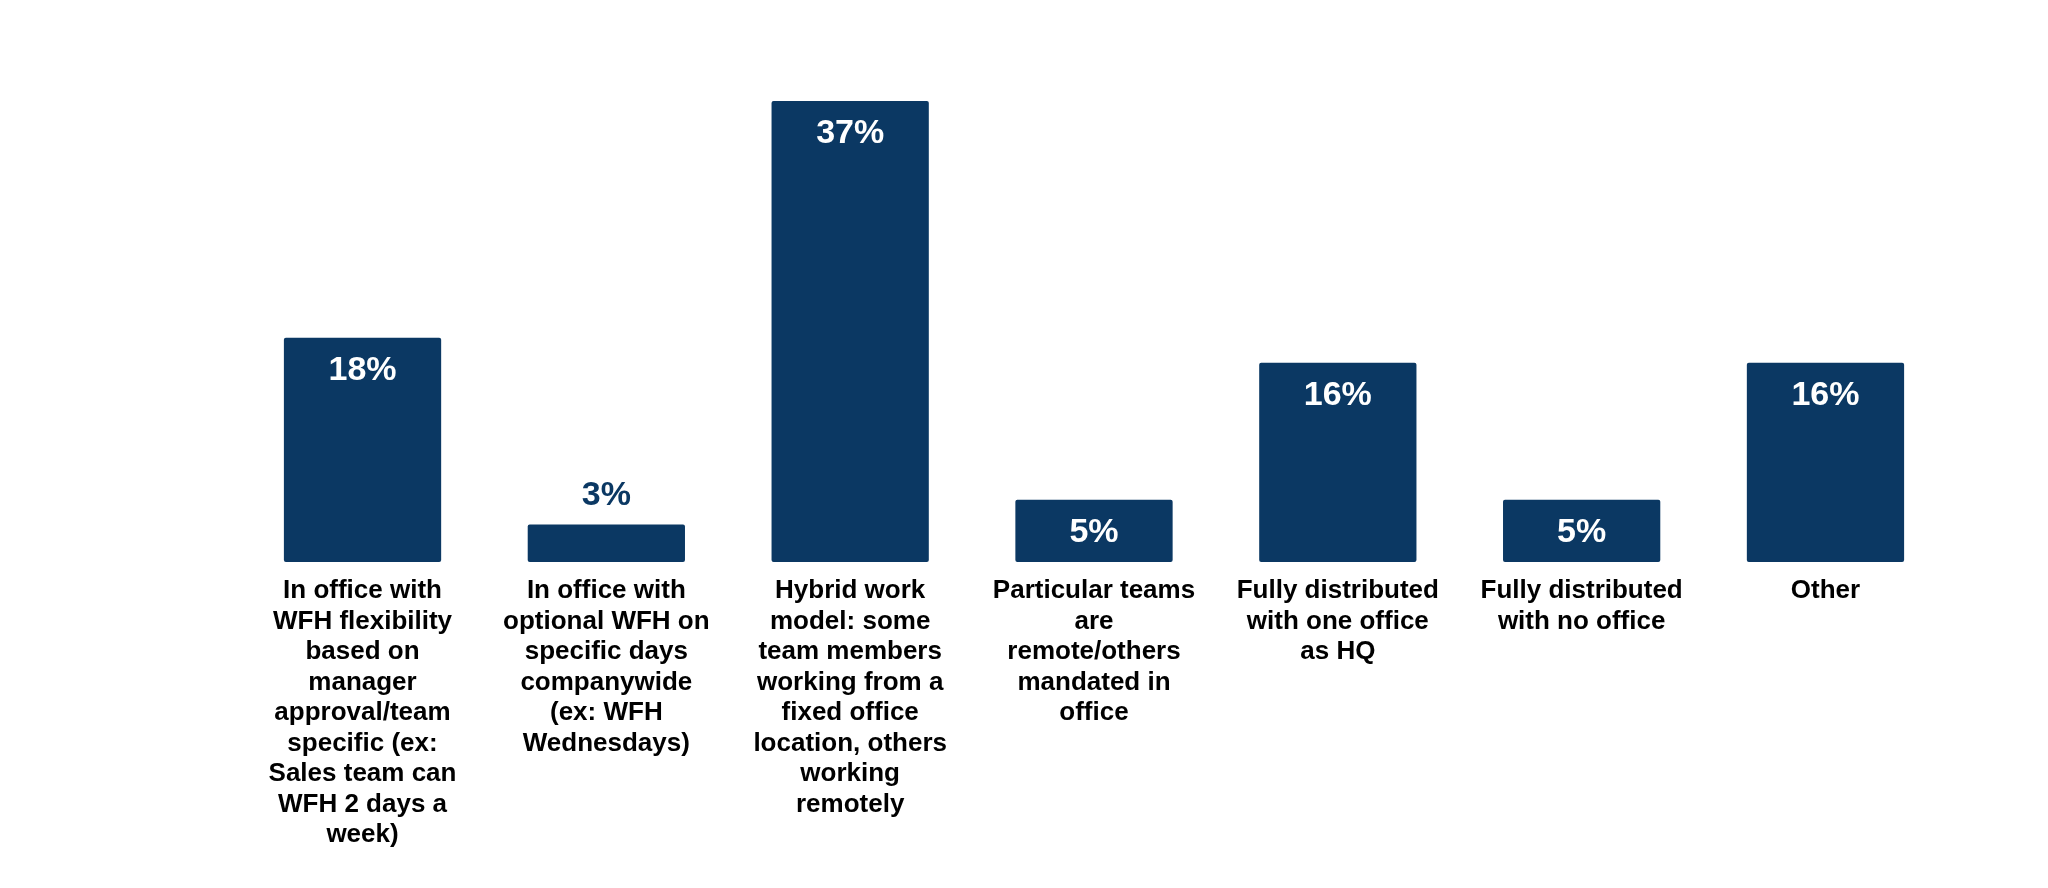 This screenshot has height=888, width=2048. Describe the element at coordinates (362, 367) in the screenshot. I see `data-label: 18%` at that location.